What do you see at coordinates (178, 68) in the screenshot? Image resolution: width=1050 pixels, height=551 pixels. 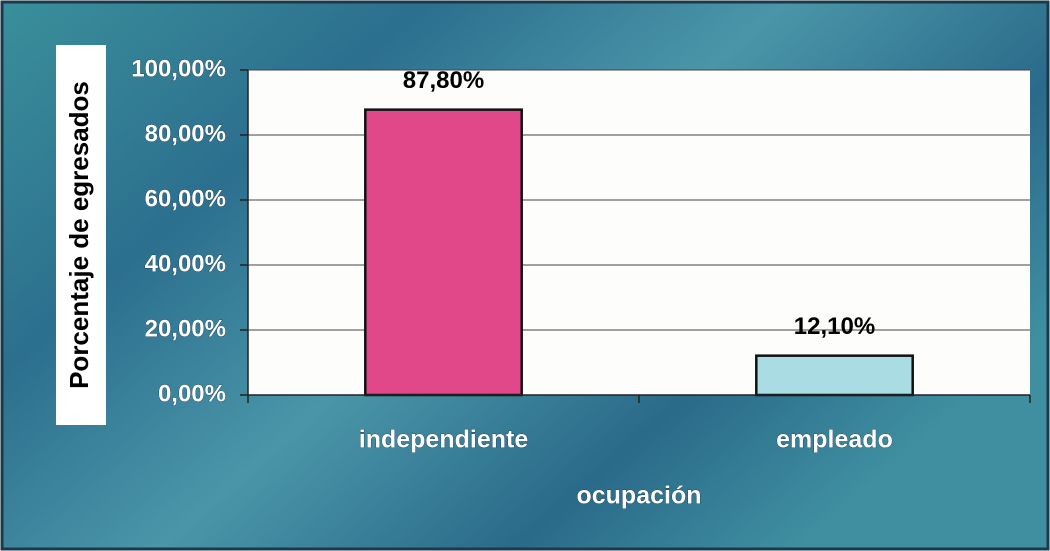 I see `y-tick-label: 100,00%` at bounding box center [178, 68].